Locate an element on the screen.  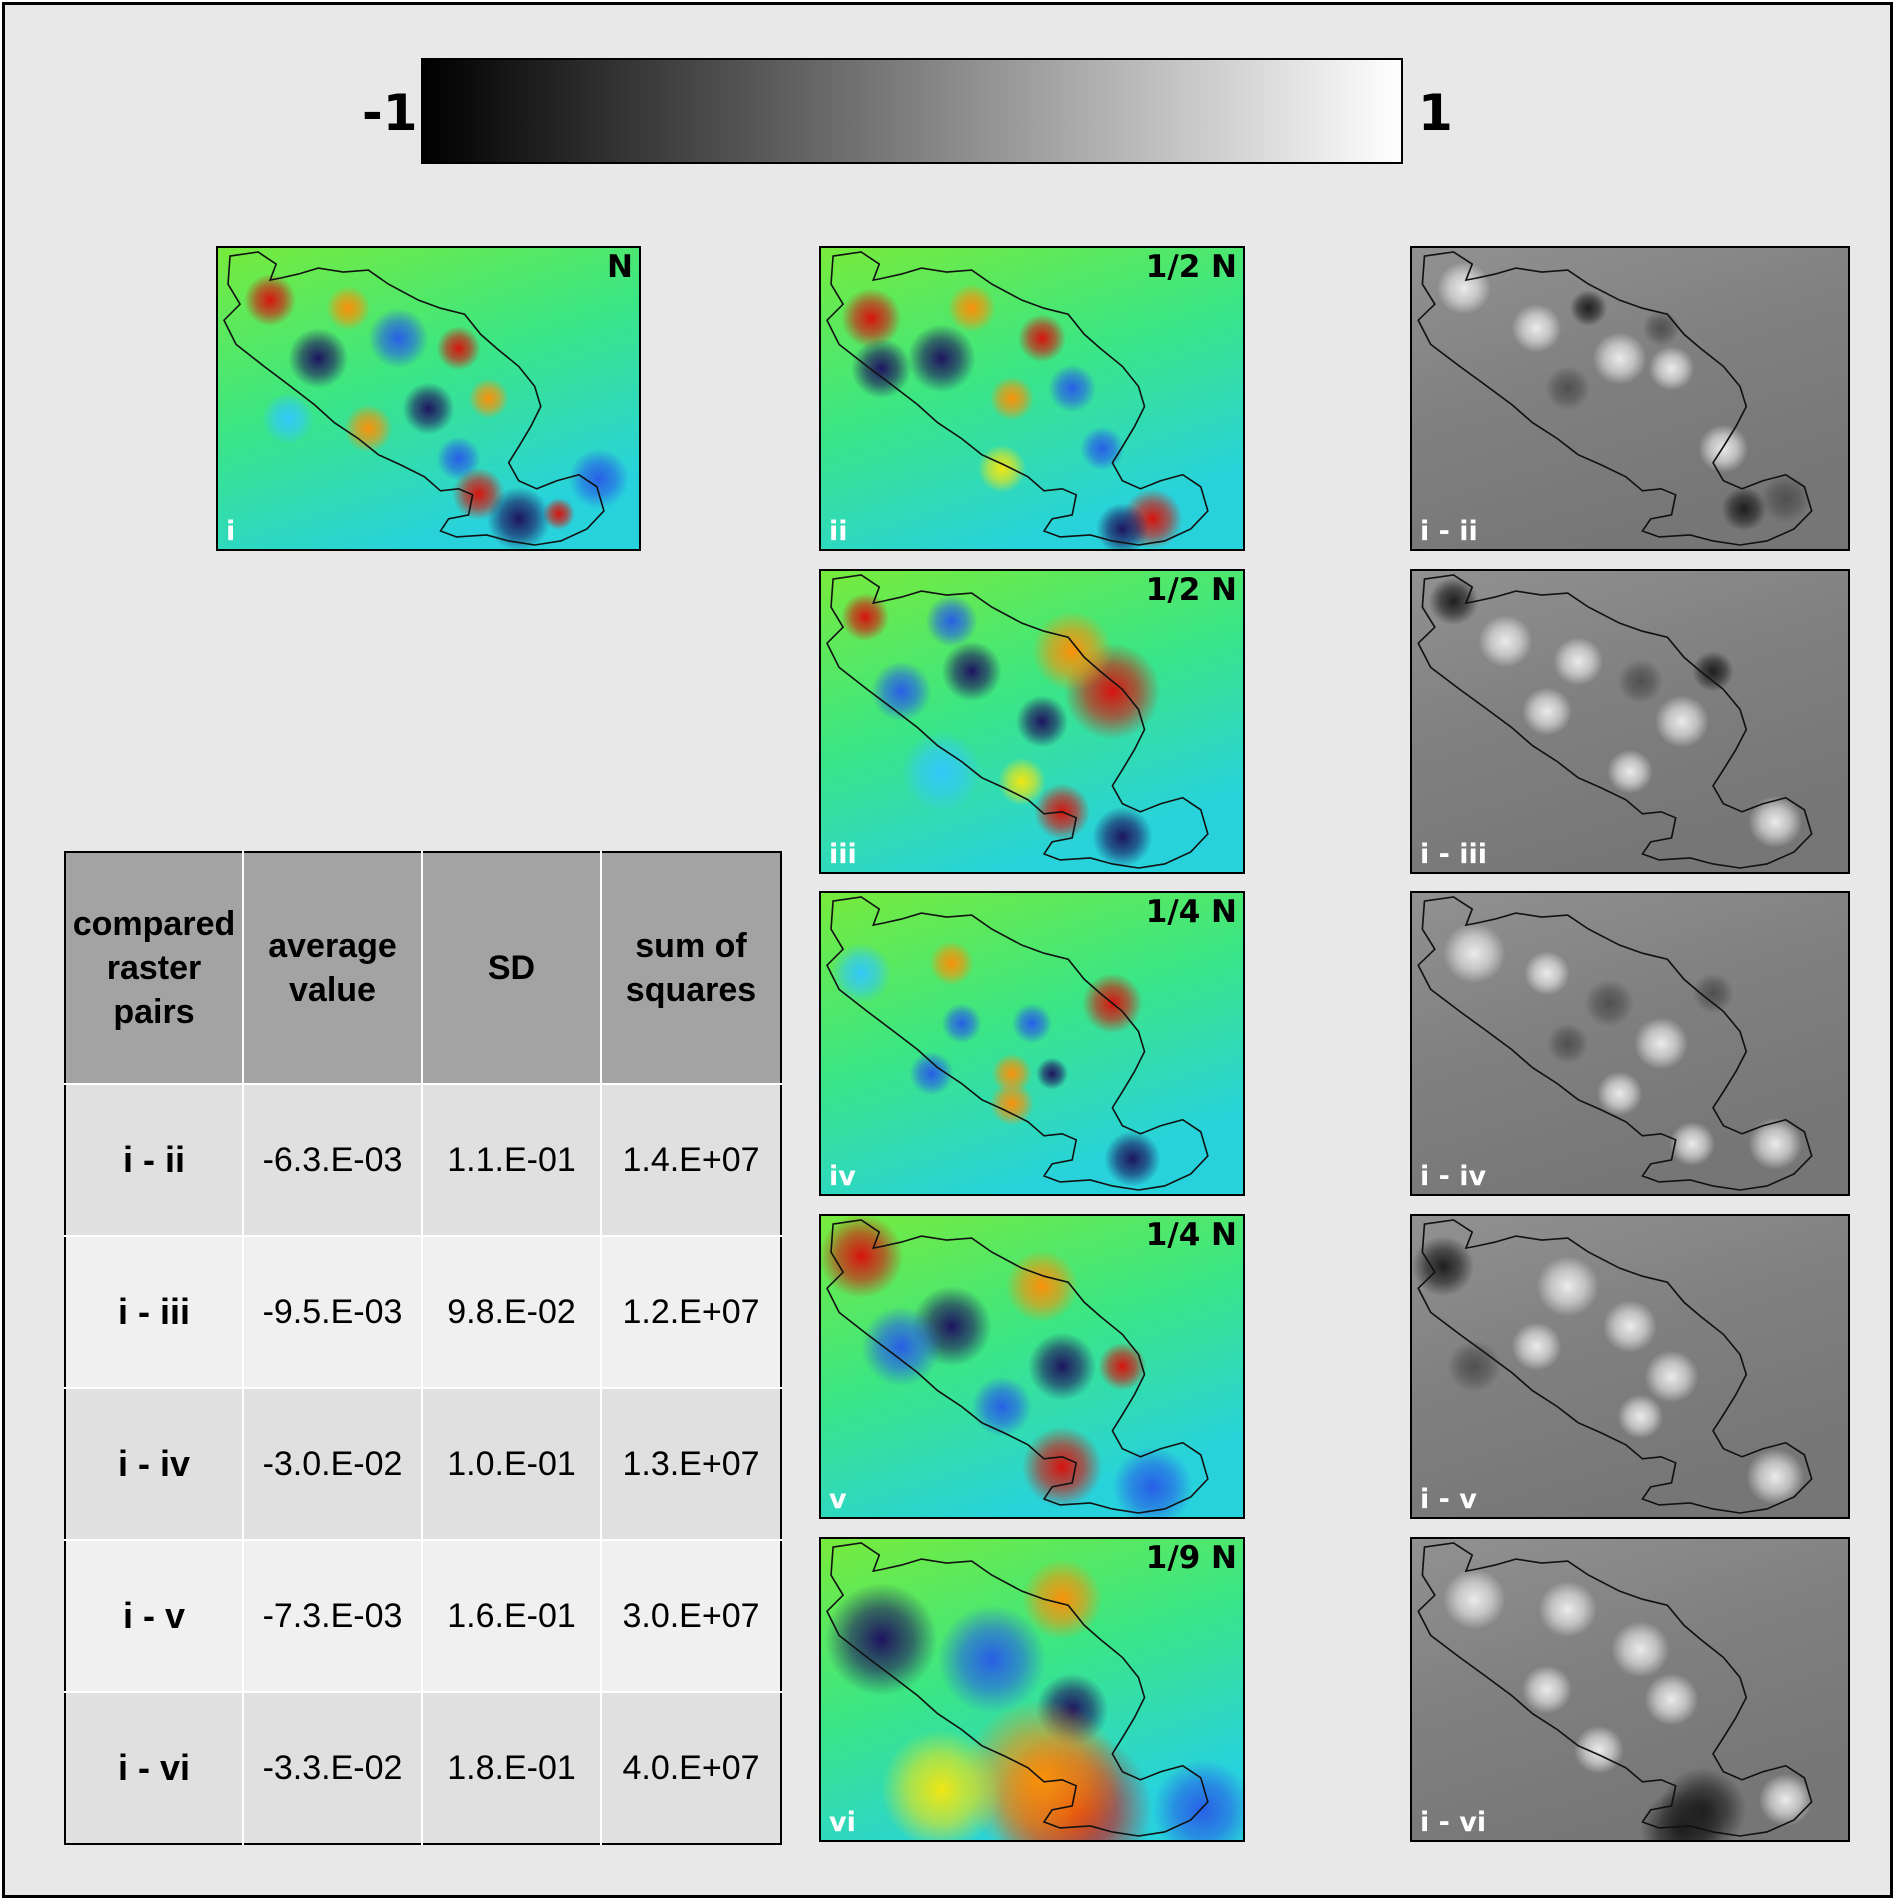
heatmap-panel-ii: 1/2 N ii is located at coordinates (1032, 398).